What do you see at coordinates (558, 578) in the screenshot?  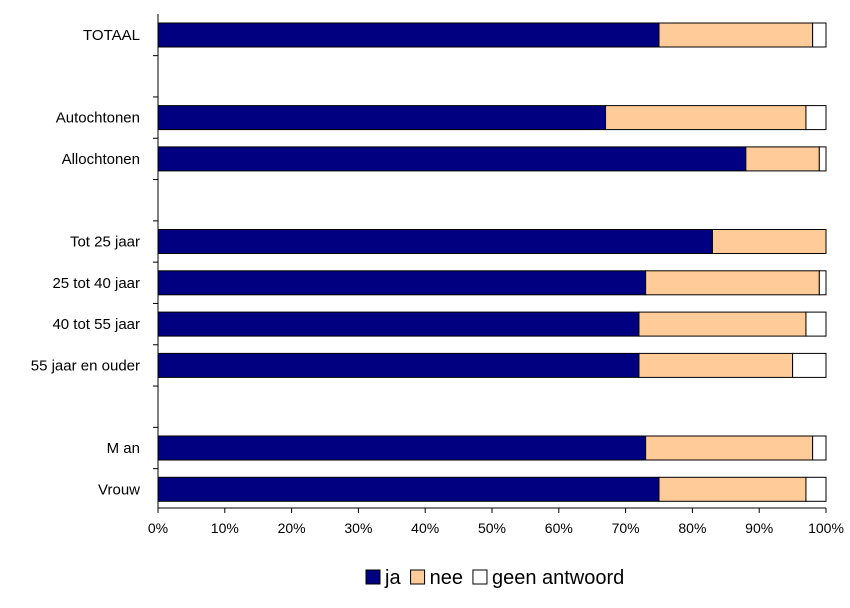 I see `legend-label-geen-antwoord: geen antwoord` at bounding box center [558, 578].